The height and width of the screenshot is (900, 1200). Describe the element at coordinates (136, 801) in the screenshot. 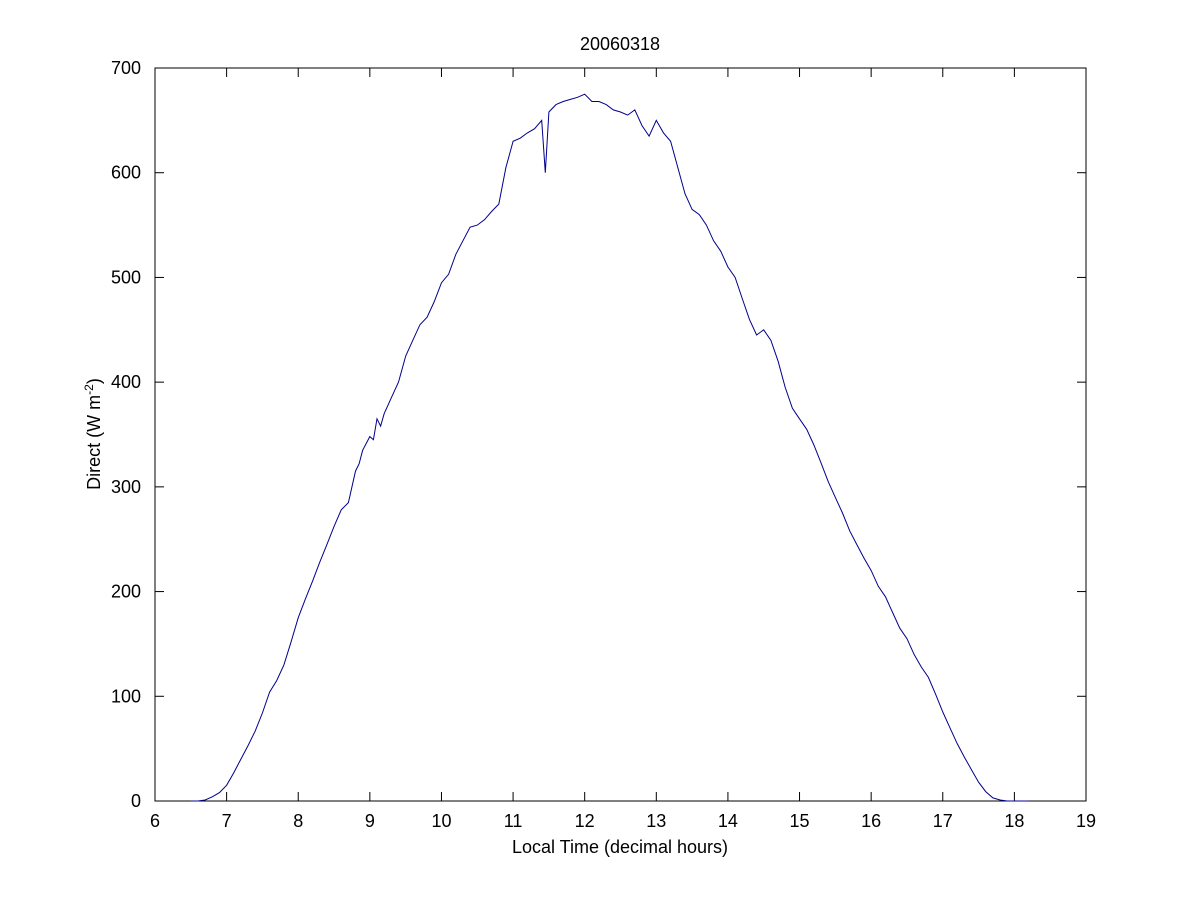

I see `y-tick-label: 0` at that location.